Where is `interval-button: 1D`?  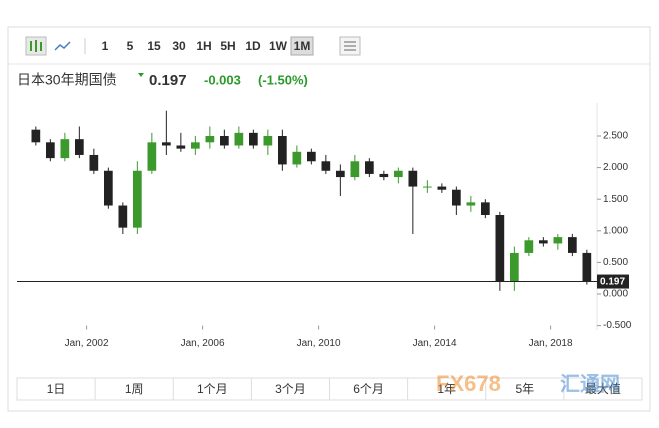 interval-button: 1D is located at coordinates (253, 46).